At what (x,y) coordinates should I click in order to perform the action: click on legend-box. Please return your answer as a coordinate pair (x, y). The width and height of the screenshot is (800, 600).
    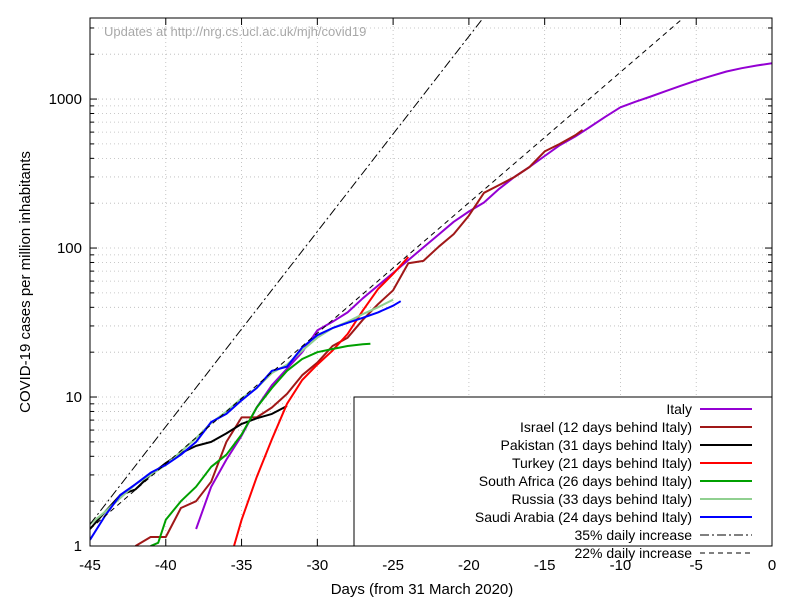
    Looking at the image, I should click on (563, 471).